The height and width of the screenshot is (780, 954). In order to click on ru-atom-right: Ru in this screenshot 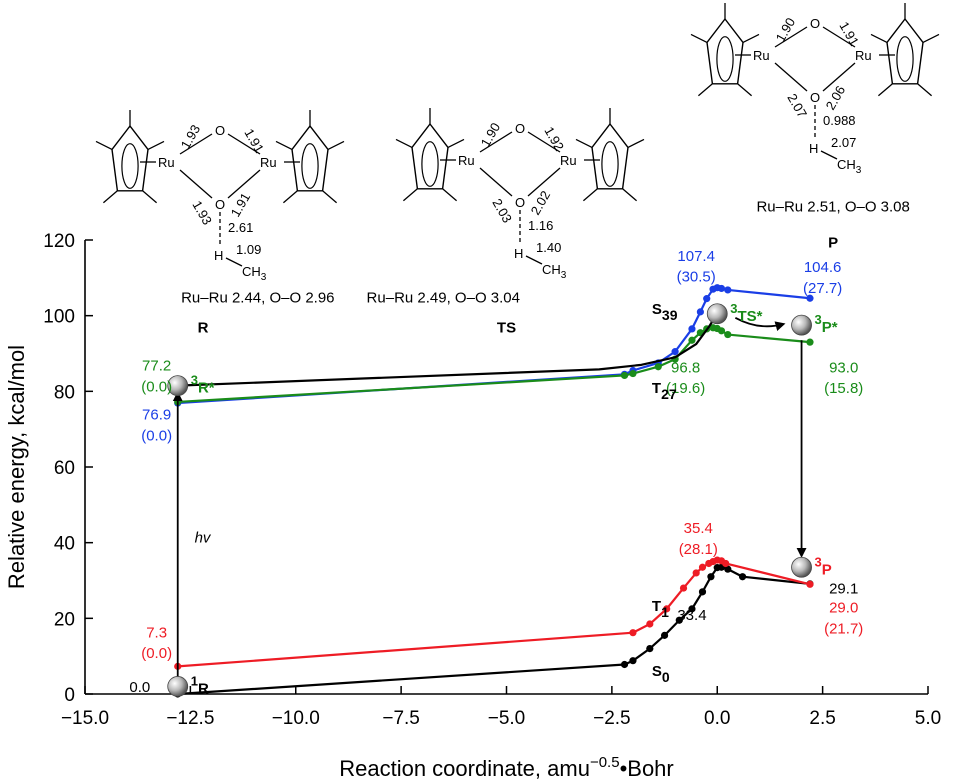, I will do `click(568, 160)`.